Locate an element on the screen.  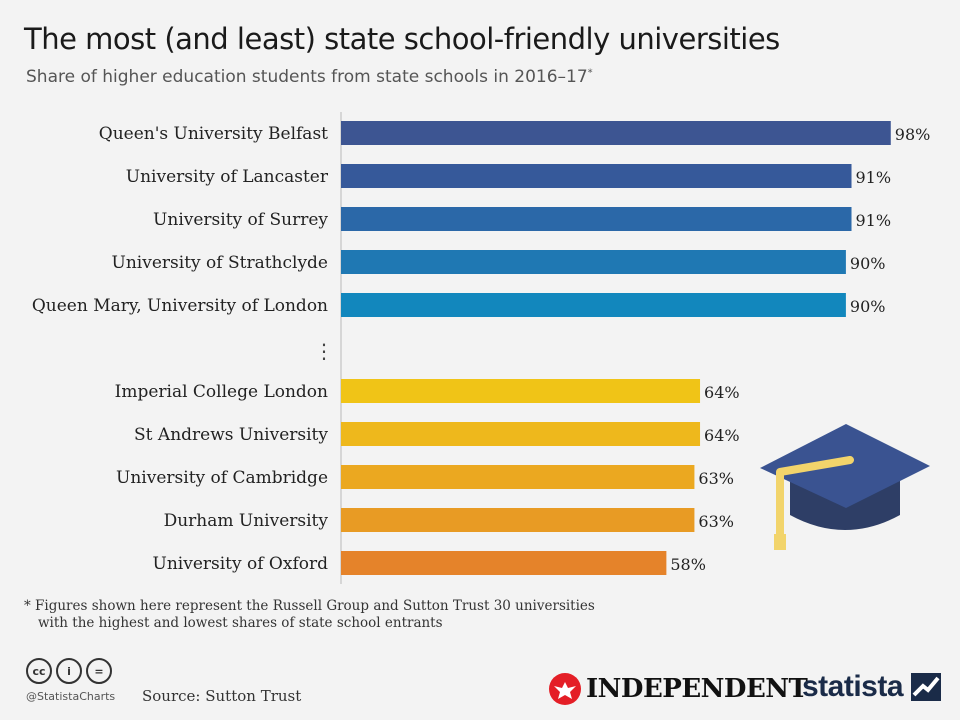
license-icons: cc i = is located at coordinates (69, 671).